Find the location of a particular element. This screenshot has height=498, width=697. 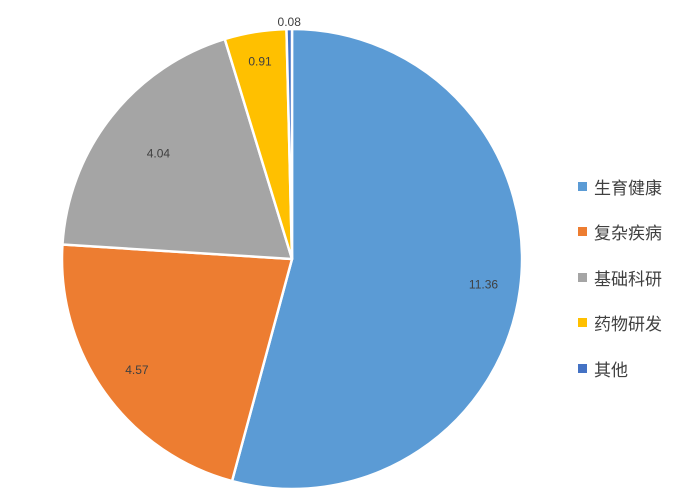

legend-label: 其他 is located at coordinates (611, 370).